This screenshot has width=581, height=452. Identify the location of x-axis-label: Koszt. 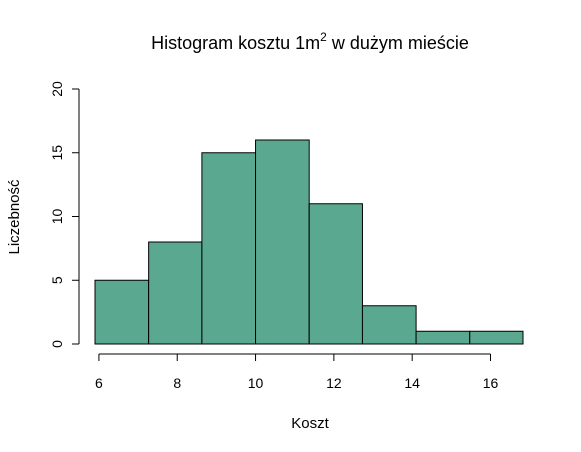
(310, 423).